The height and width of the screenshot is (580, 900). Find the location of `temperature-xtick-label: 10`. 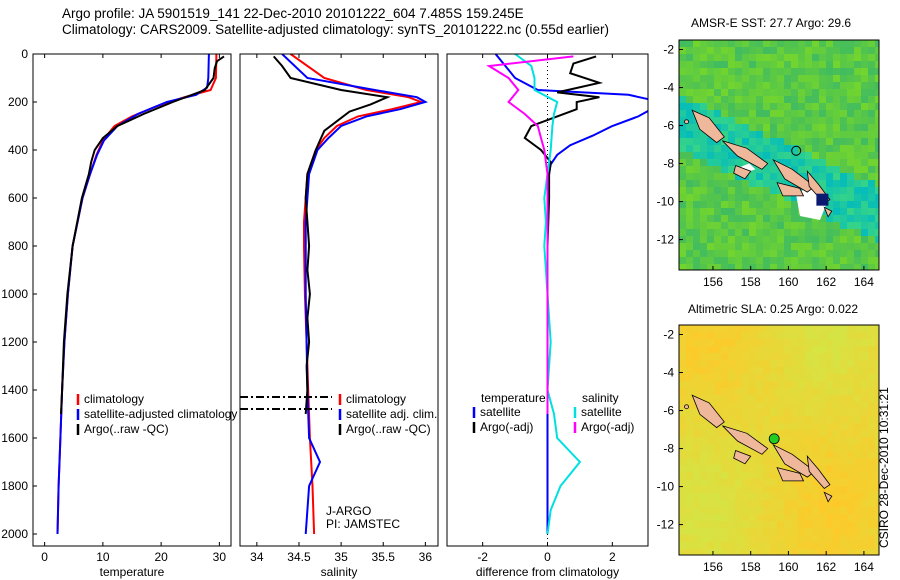

temperature-xtick-label: 10 is located at coordinates (103, 557).